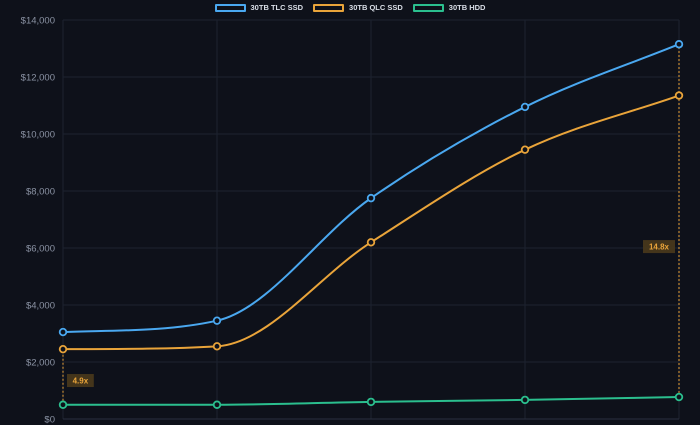 The image size is (700, 425). What do you see at coordinates (40, 363) in the screenshot?
I see `y-tick-label: $2,000` at bounding box center [40, 363].